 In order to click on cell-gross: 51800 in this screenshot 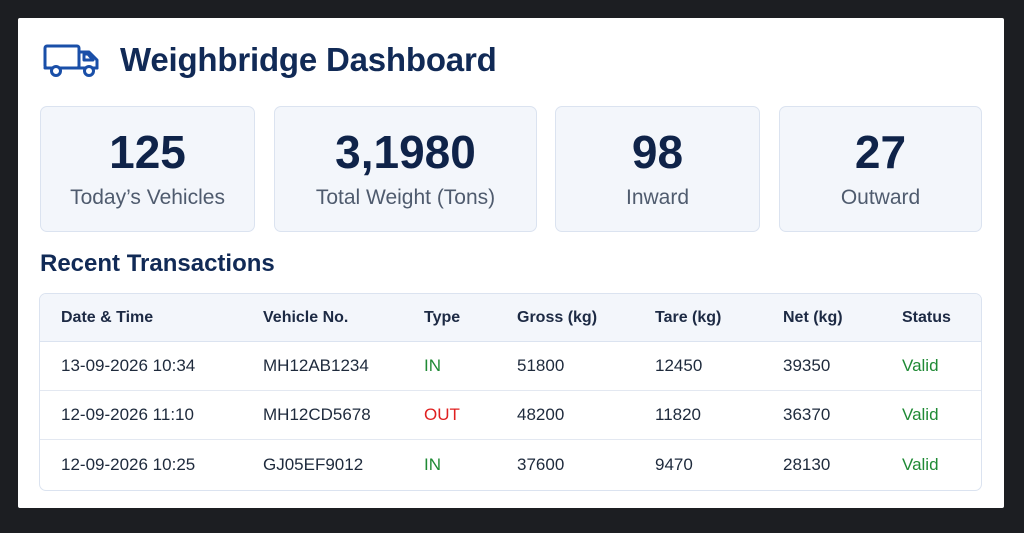, I will do `click(541, 365)`.